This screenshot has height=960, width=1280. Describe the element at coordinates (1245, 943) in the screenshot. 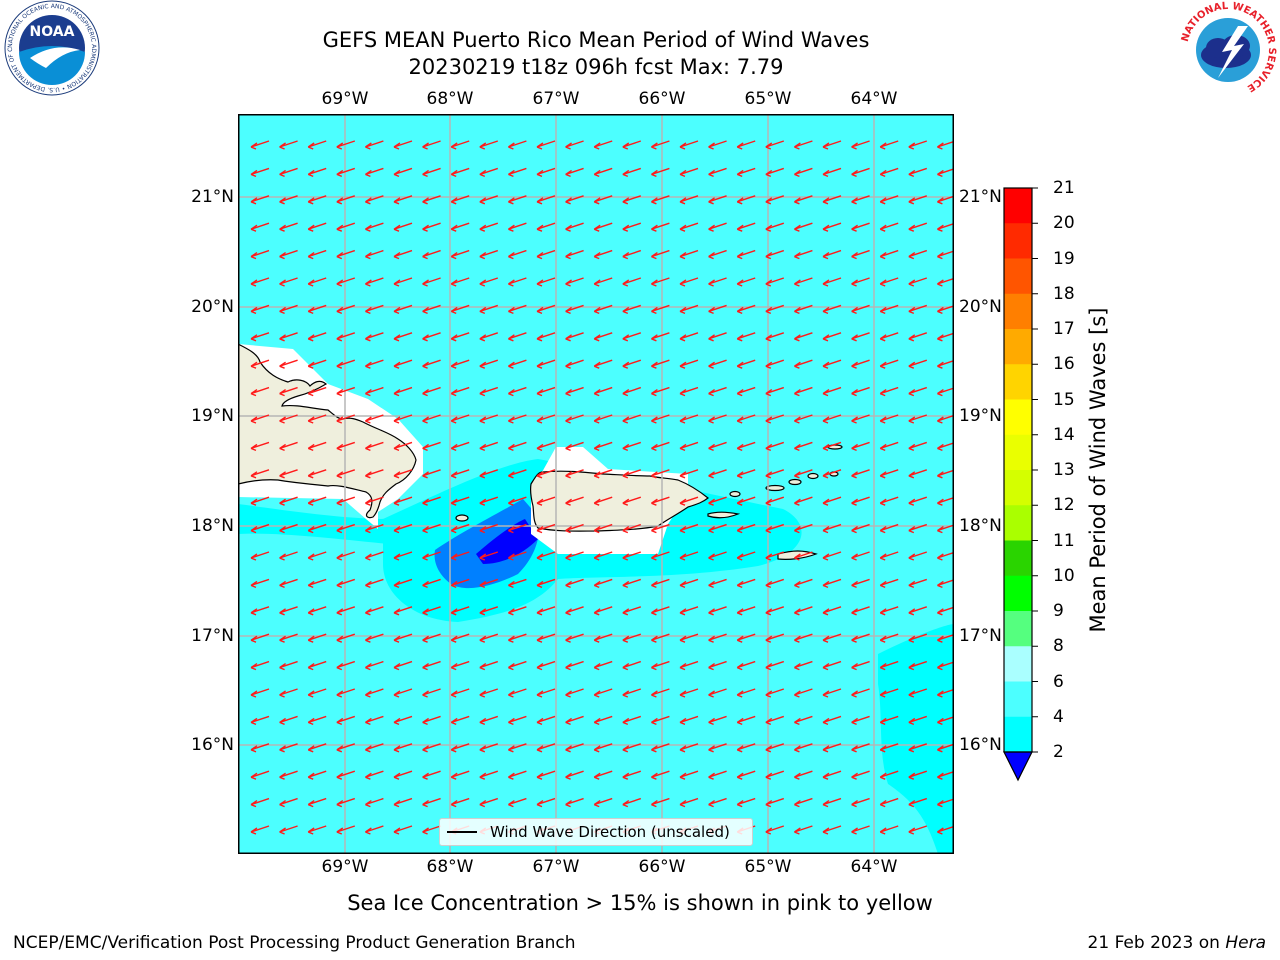

I see `footer-host: Hera` at that location.